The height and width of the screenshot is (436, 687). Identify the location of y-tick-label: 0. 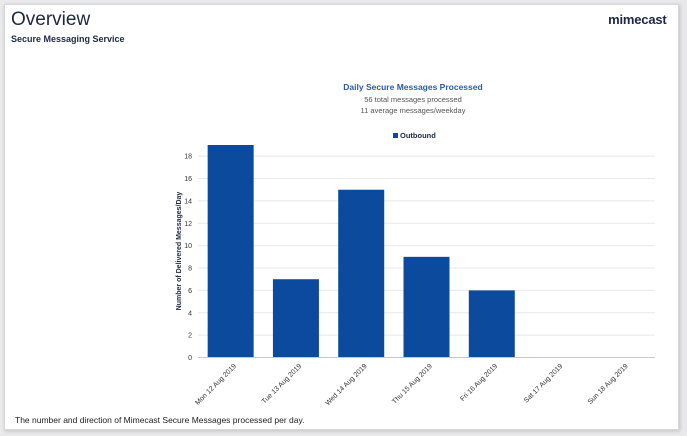
(190, 358).